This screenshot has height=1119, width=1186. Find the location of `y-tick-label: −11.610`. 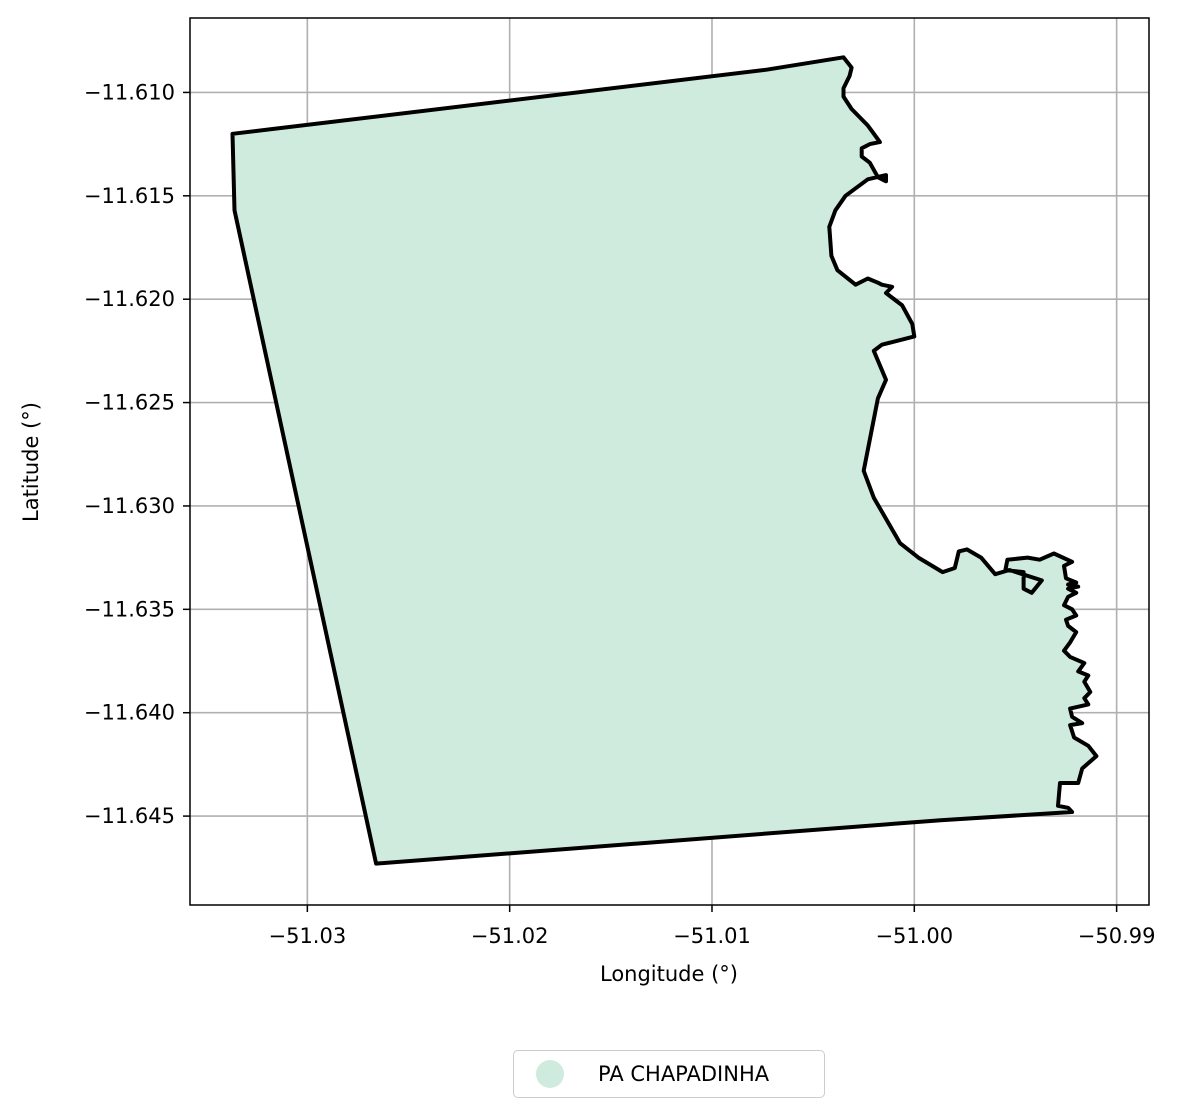

y-tick-label: −11.610 is located at coordinates (129, 92).